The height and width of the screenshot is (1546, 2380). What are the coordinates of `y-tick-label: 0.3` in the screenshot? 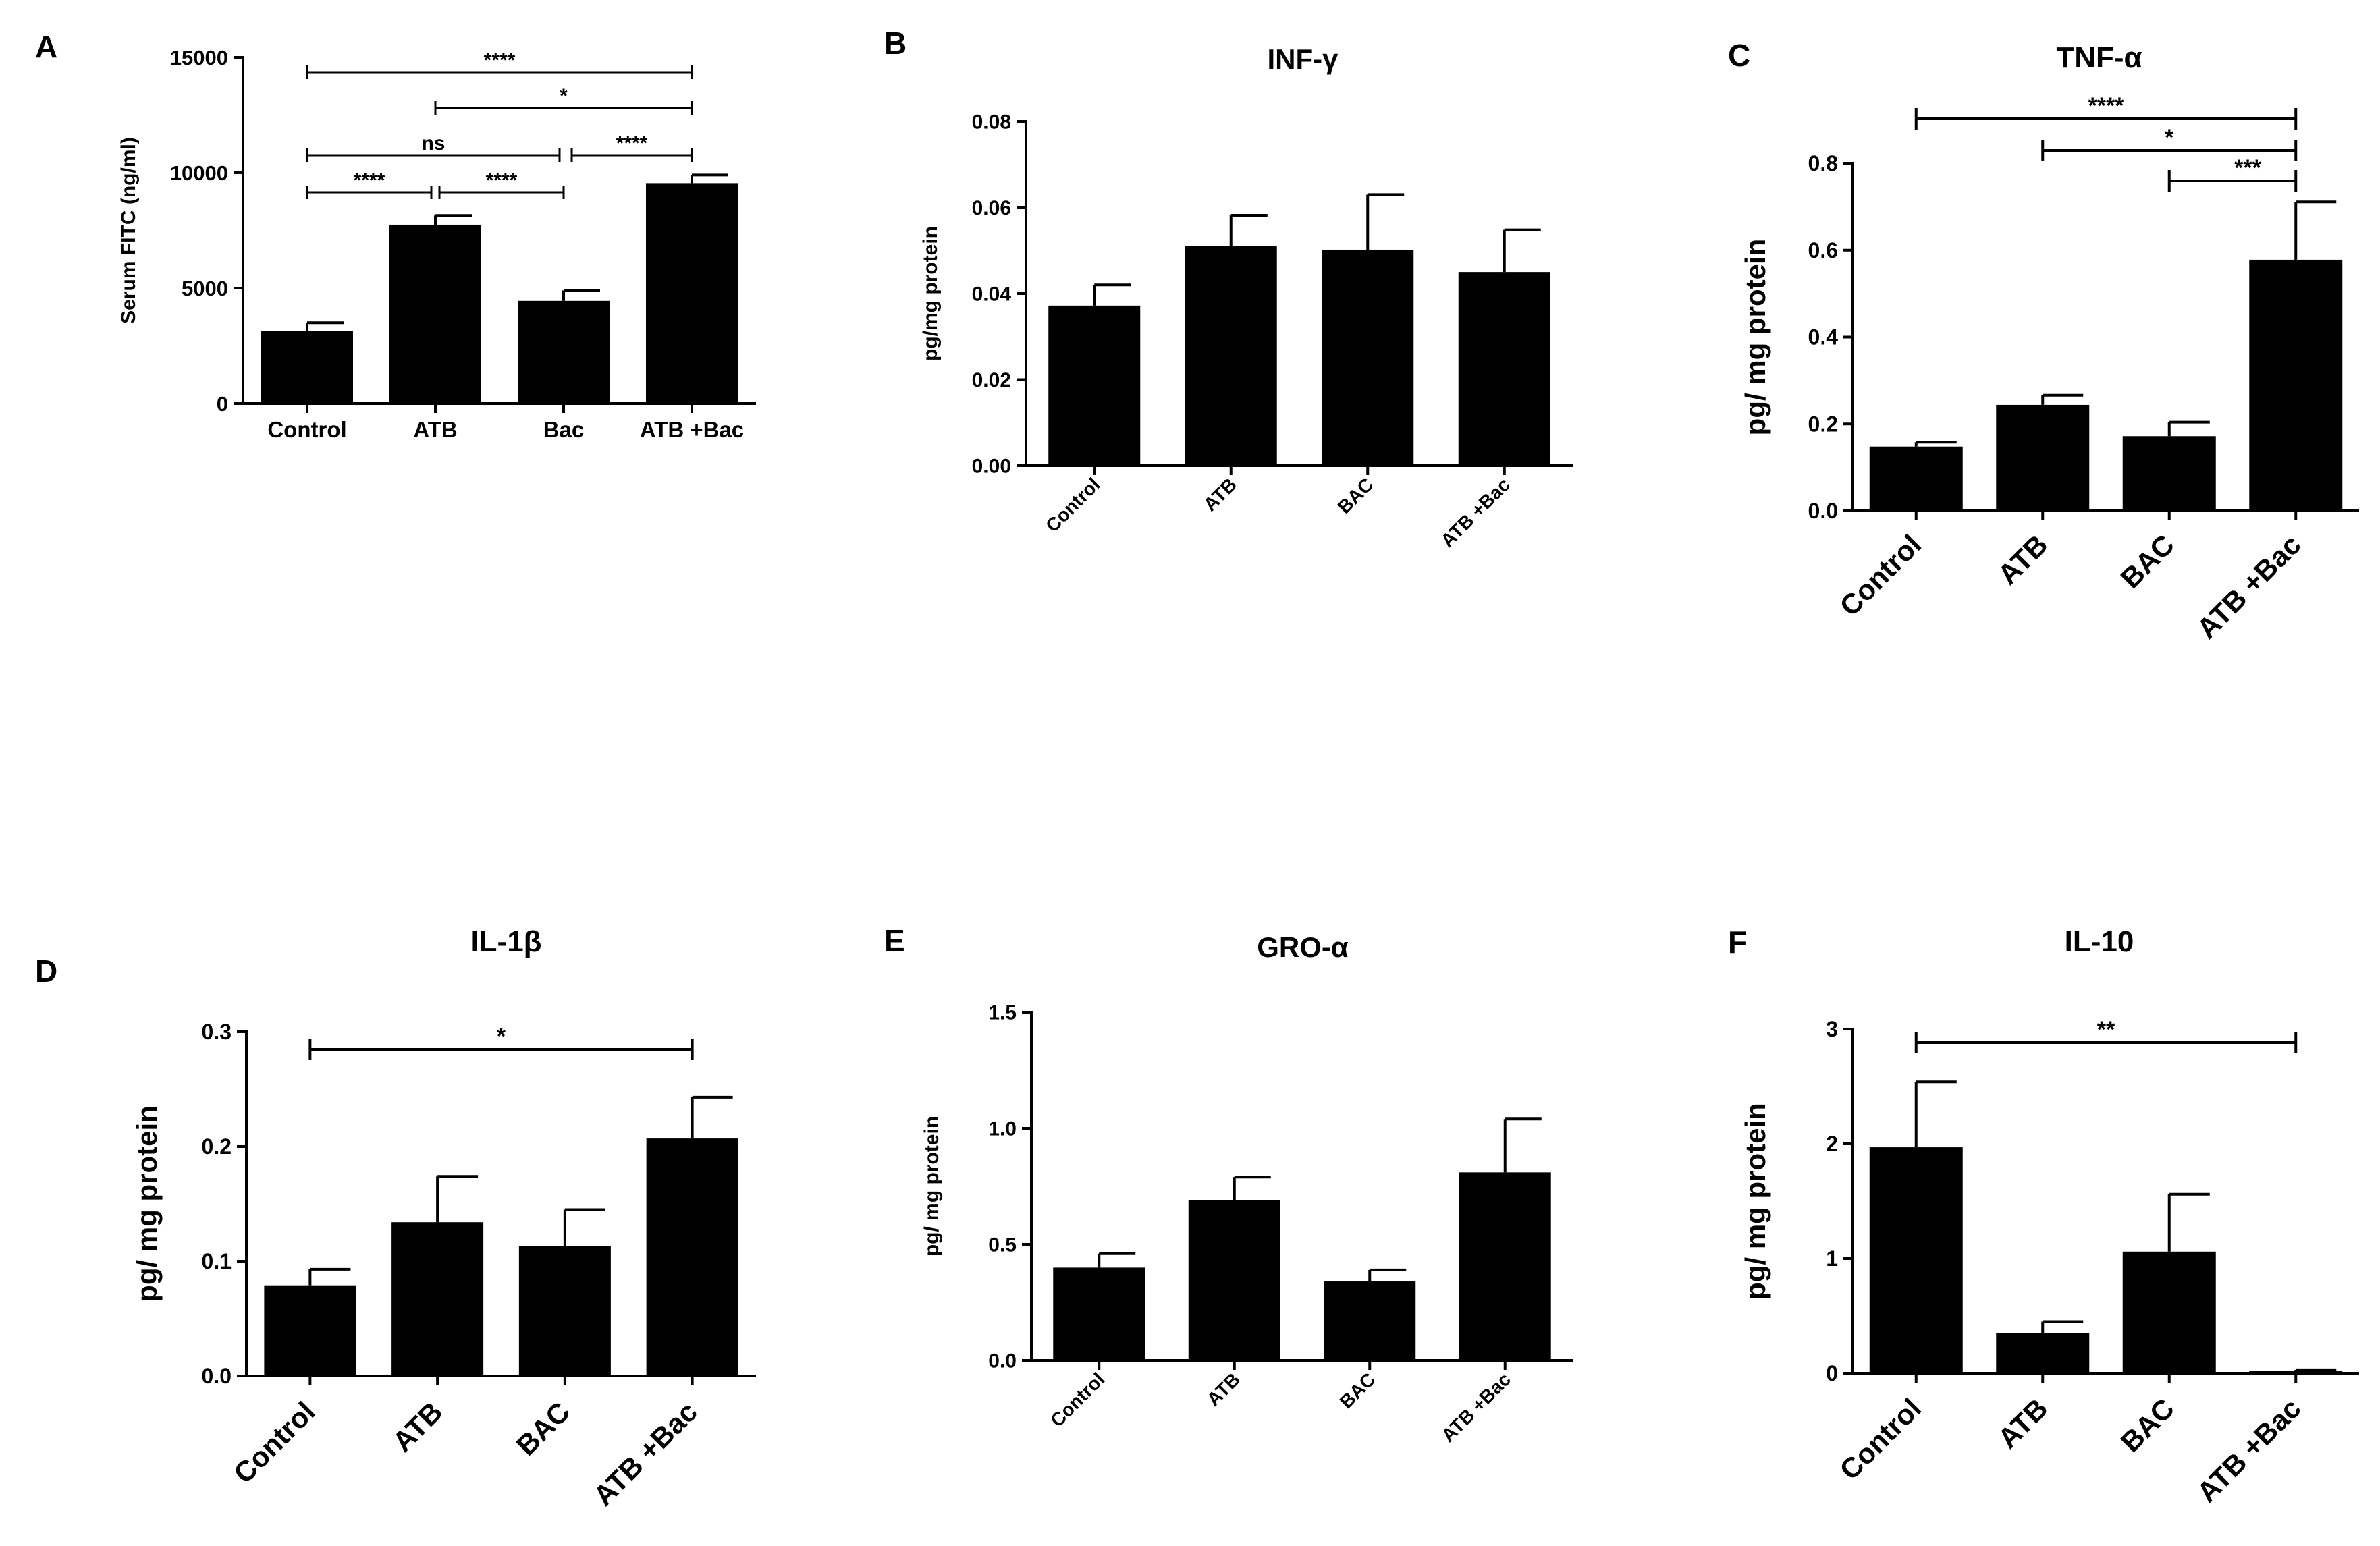 It's located at (217, 1032).